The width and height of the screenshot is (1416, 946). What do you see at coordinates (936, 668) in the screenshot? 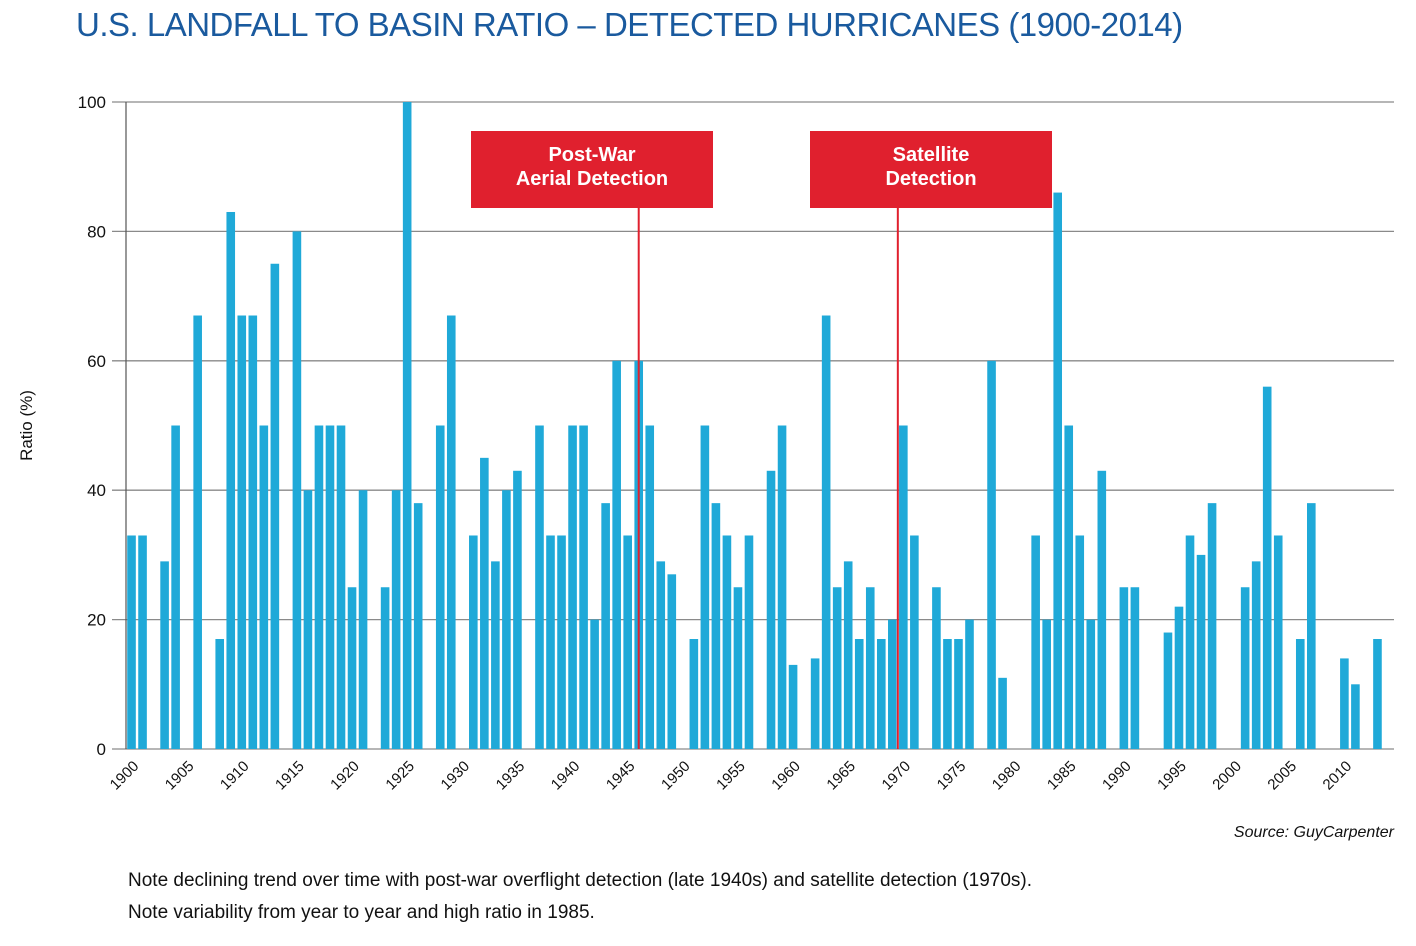
I see `bar-1973` at bounding box center [936, 668].